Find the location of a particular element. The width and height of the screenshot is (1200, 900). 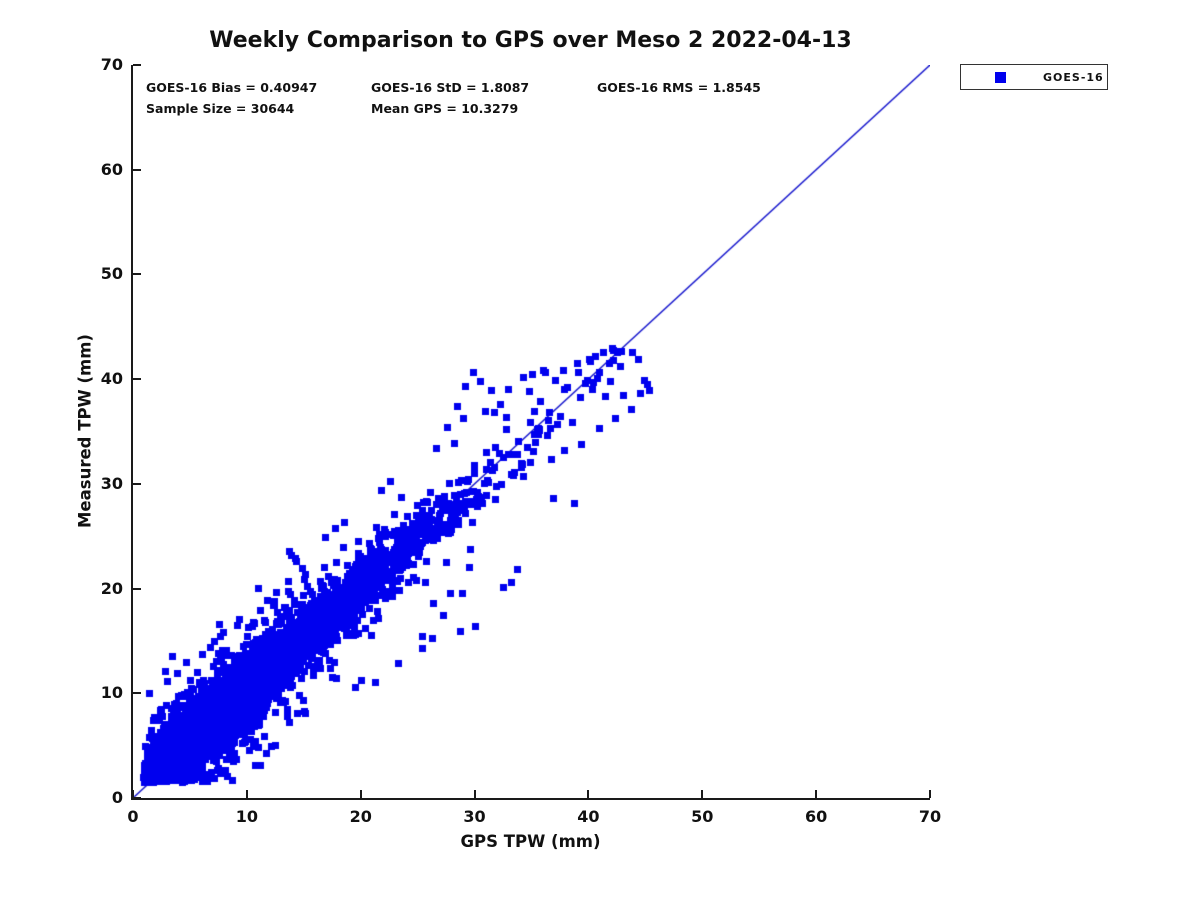

x-tick-label: 50 is located at coordinates (702, 816).